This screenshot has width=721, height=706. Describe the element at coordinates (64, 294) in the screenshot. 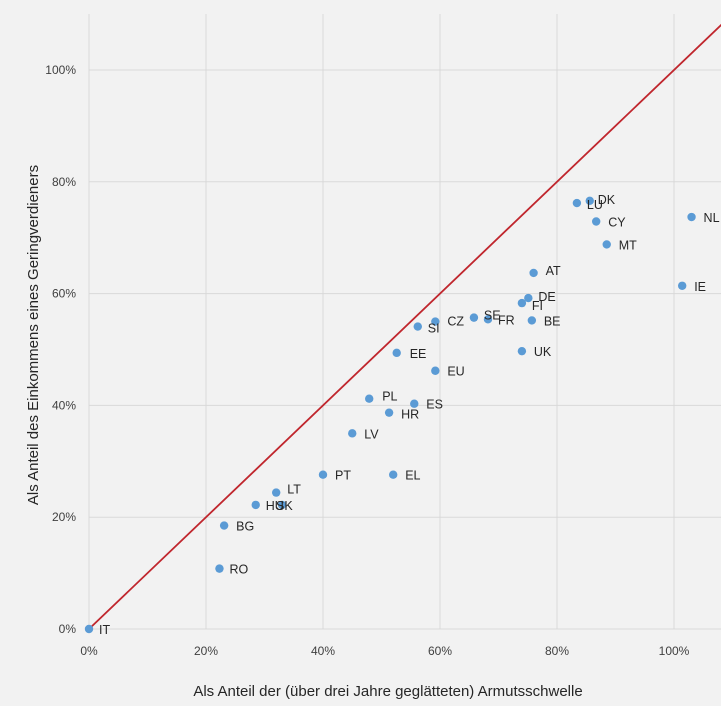

I see `y-tick-label: 60%` at that location.